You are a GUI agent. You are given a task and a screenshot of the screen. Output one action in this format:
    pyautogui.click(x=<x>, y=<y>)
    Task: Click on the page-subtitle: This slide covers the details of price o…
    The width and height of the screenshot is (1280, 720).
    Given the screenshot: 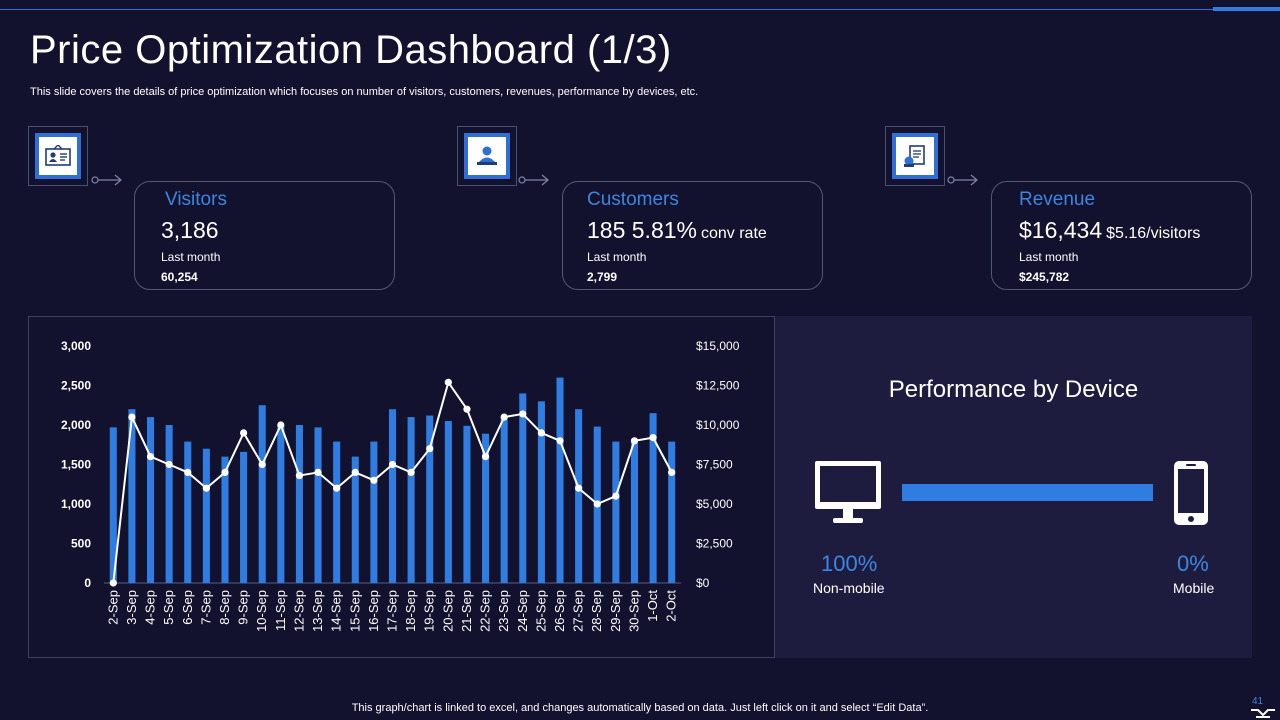 What is the action you would take?
    pyautogui.click(x=364, y=92)
    